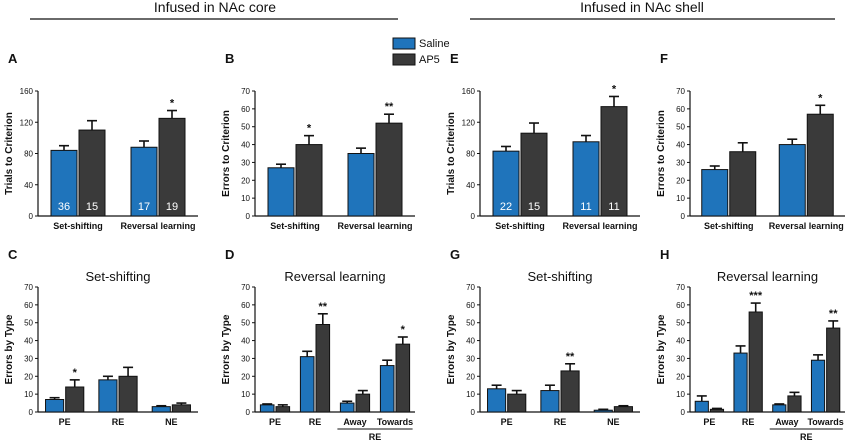 This screenshot has height=443, width=850. Describe the element at coordinates (779, 408) in the screenshot. I see `bar-saline-away` at that location.